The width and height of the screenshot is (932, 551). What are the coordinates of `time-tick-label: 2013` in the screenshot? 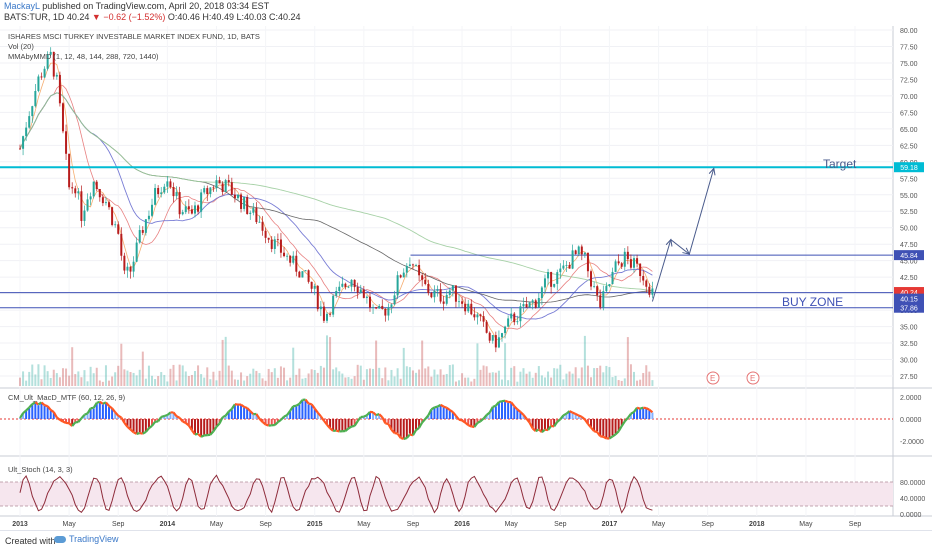 It's located at (20, 524).